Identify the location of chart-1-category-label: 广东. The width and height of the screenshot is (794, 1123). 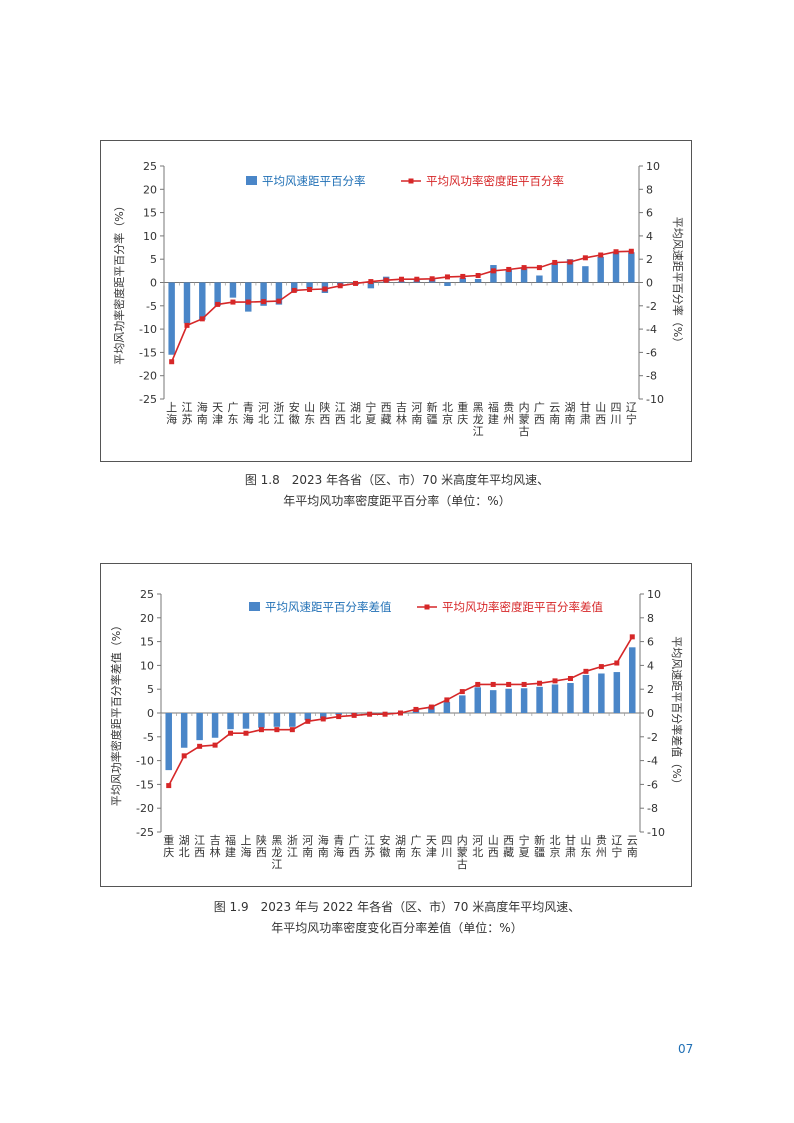
(232, 413).